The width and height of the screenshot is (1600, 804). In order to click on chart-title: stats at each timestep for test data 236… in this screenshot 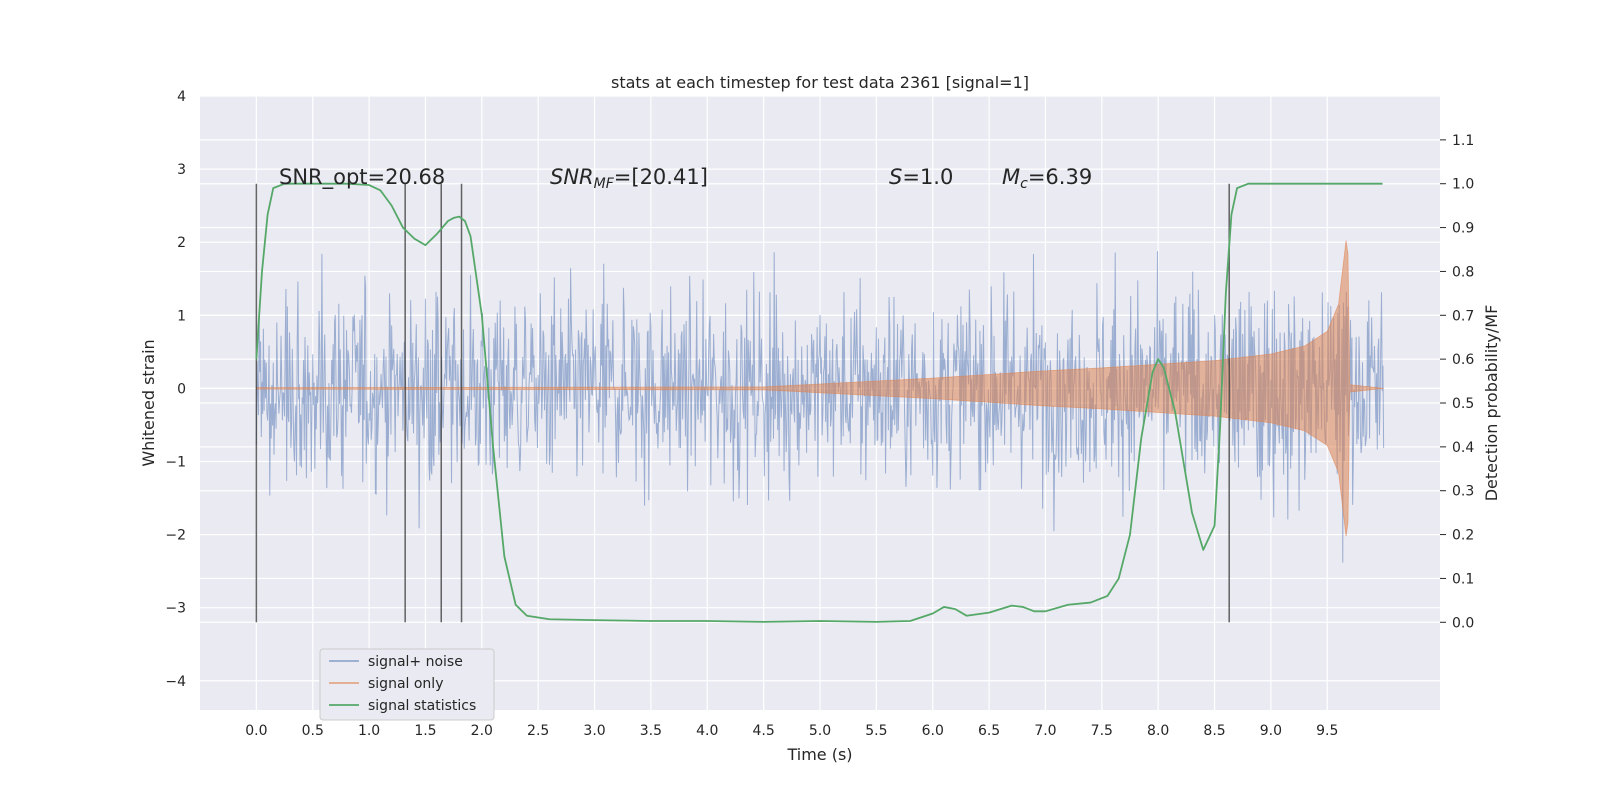, I will do `click(820, 82)`.